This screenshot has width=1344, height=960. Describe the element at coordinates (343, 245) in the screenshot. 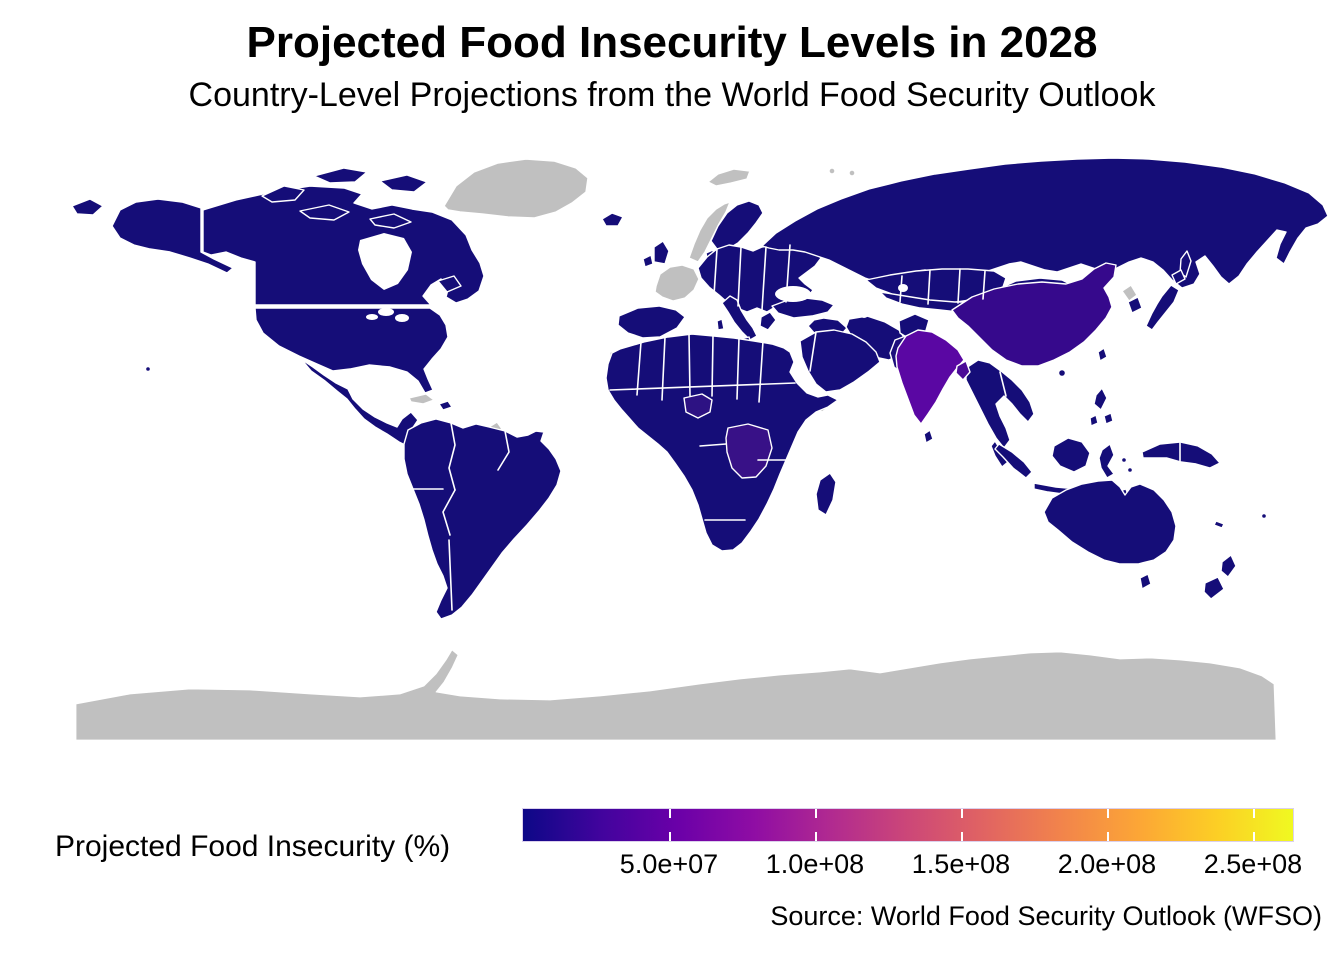

I see `country-canada` at that location.